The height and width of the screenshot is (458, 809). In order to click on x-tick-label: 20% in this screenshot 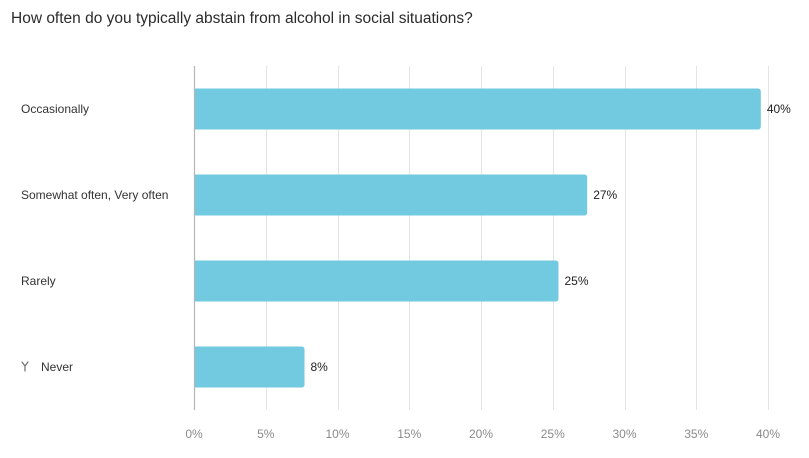, I will do `click(481, 434)`.